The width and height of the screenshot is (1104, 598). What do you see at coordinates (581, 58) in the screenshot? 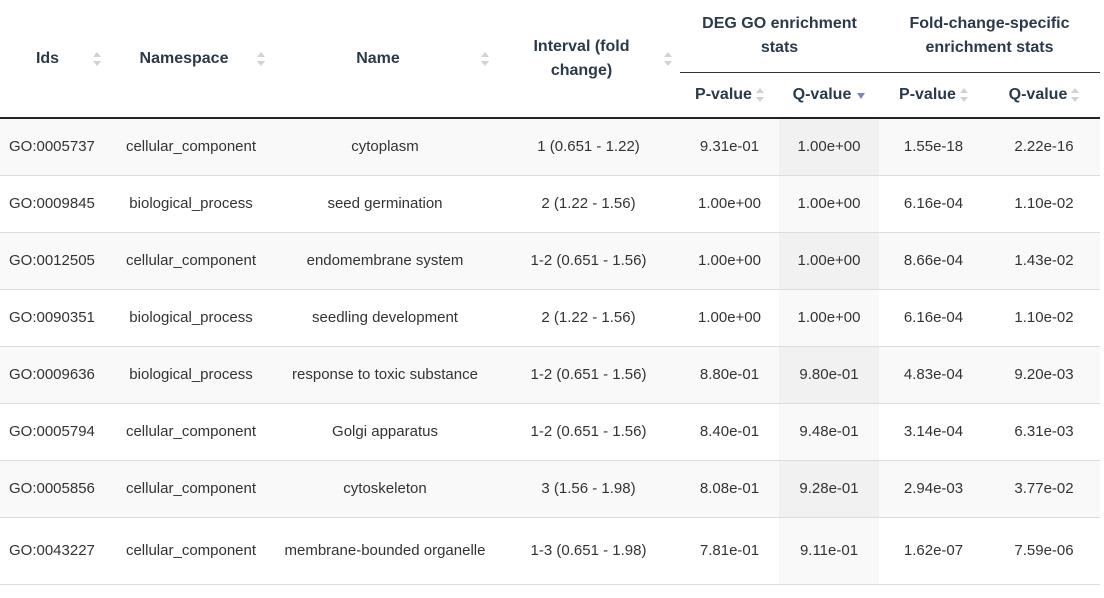
I see `column-header-label: Interval (fold change)` at bounding box center [581, 58].